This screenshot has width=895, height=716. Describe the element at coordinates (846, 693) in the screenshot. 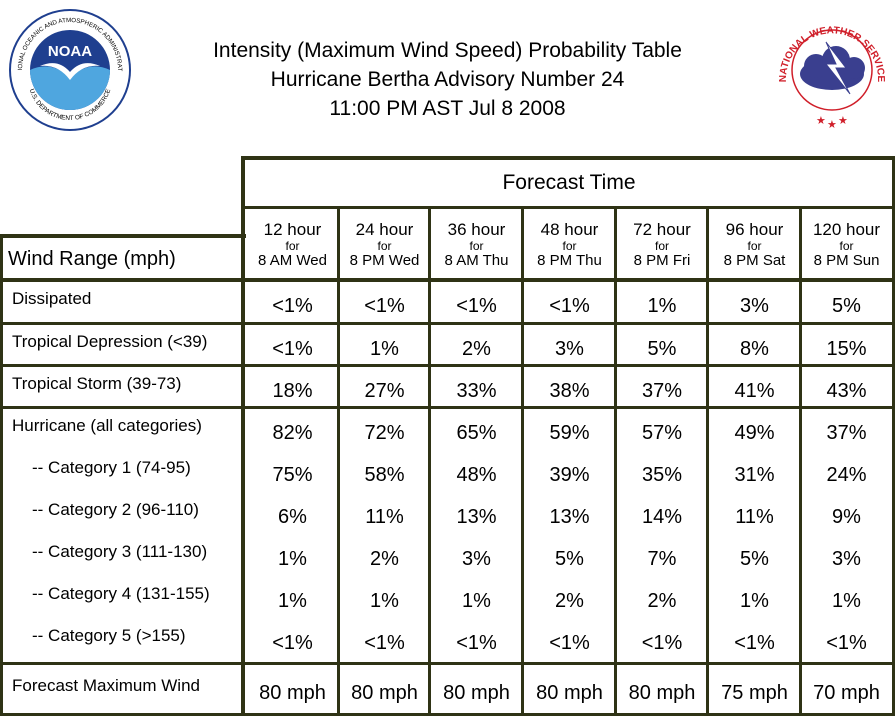

I see `table-cell: 70 mph` at that location.